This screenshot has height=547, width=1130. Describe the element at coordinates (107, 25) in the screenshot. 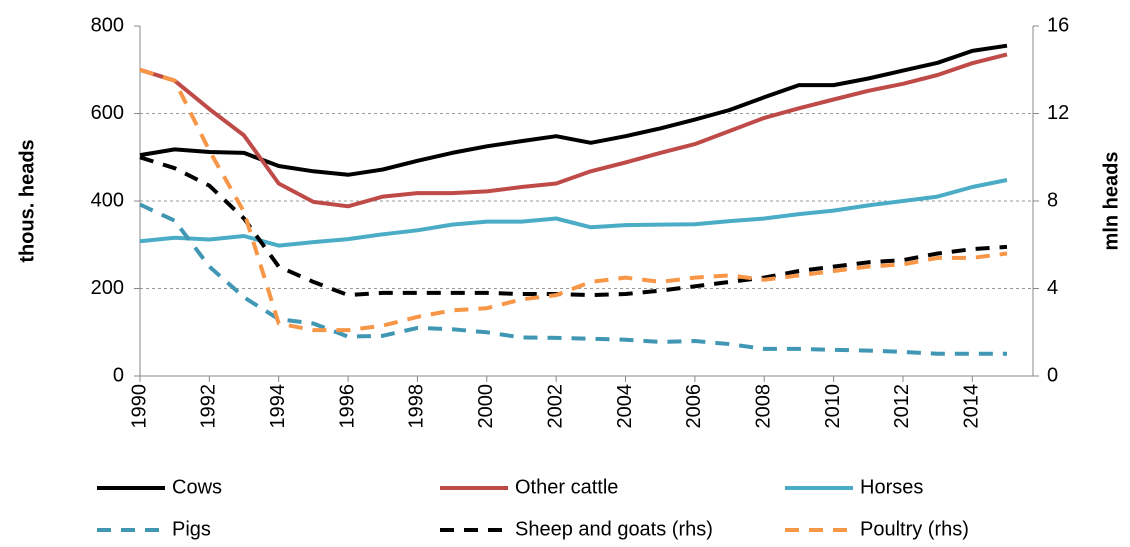

I see `y-tick-label: 800` at that location.